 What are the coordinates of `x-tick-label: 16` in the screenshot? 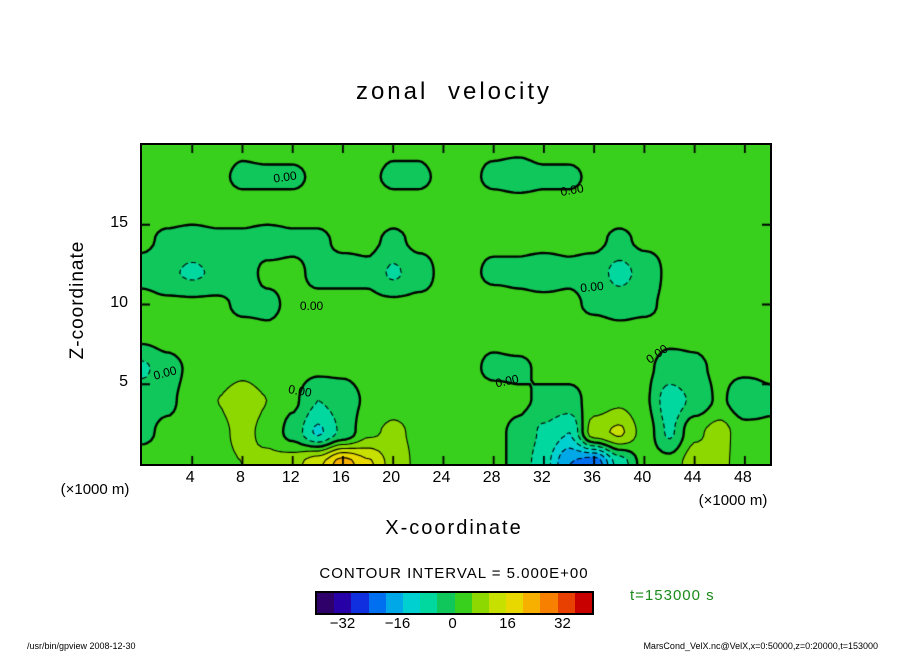 It's located at (341, 477).